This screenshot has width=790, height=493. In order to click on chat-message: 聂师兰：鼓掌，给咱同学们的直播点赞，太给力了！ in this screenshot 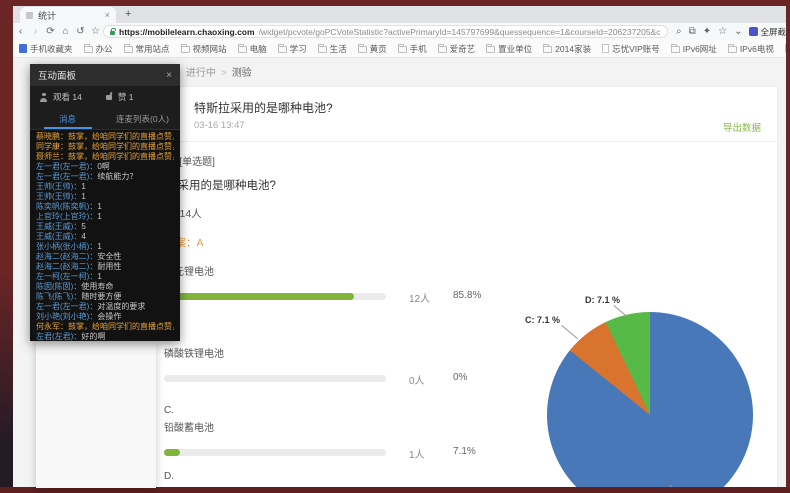, I will do `click(105, 157)`.